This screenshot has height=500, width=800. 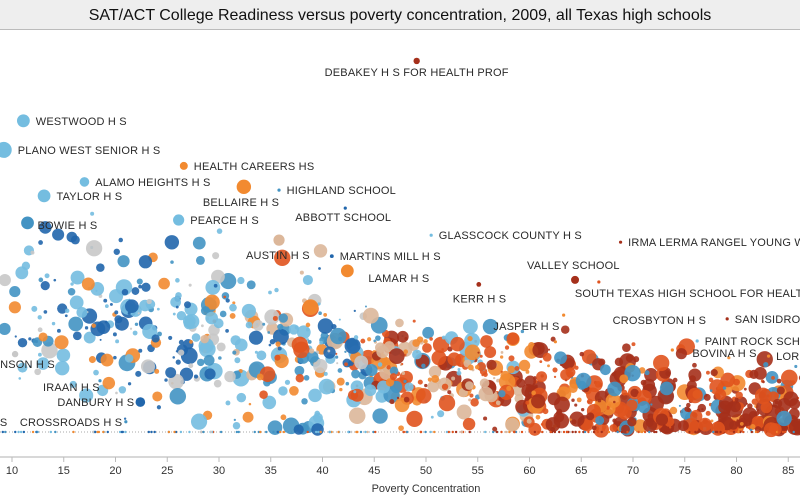 I want to click on school-label: DEBAKEY H S FOR HEALTH PROF, so click(x=417, y=73).